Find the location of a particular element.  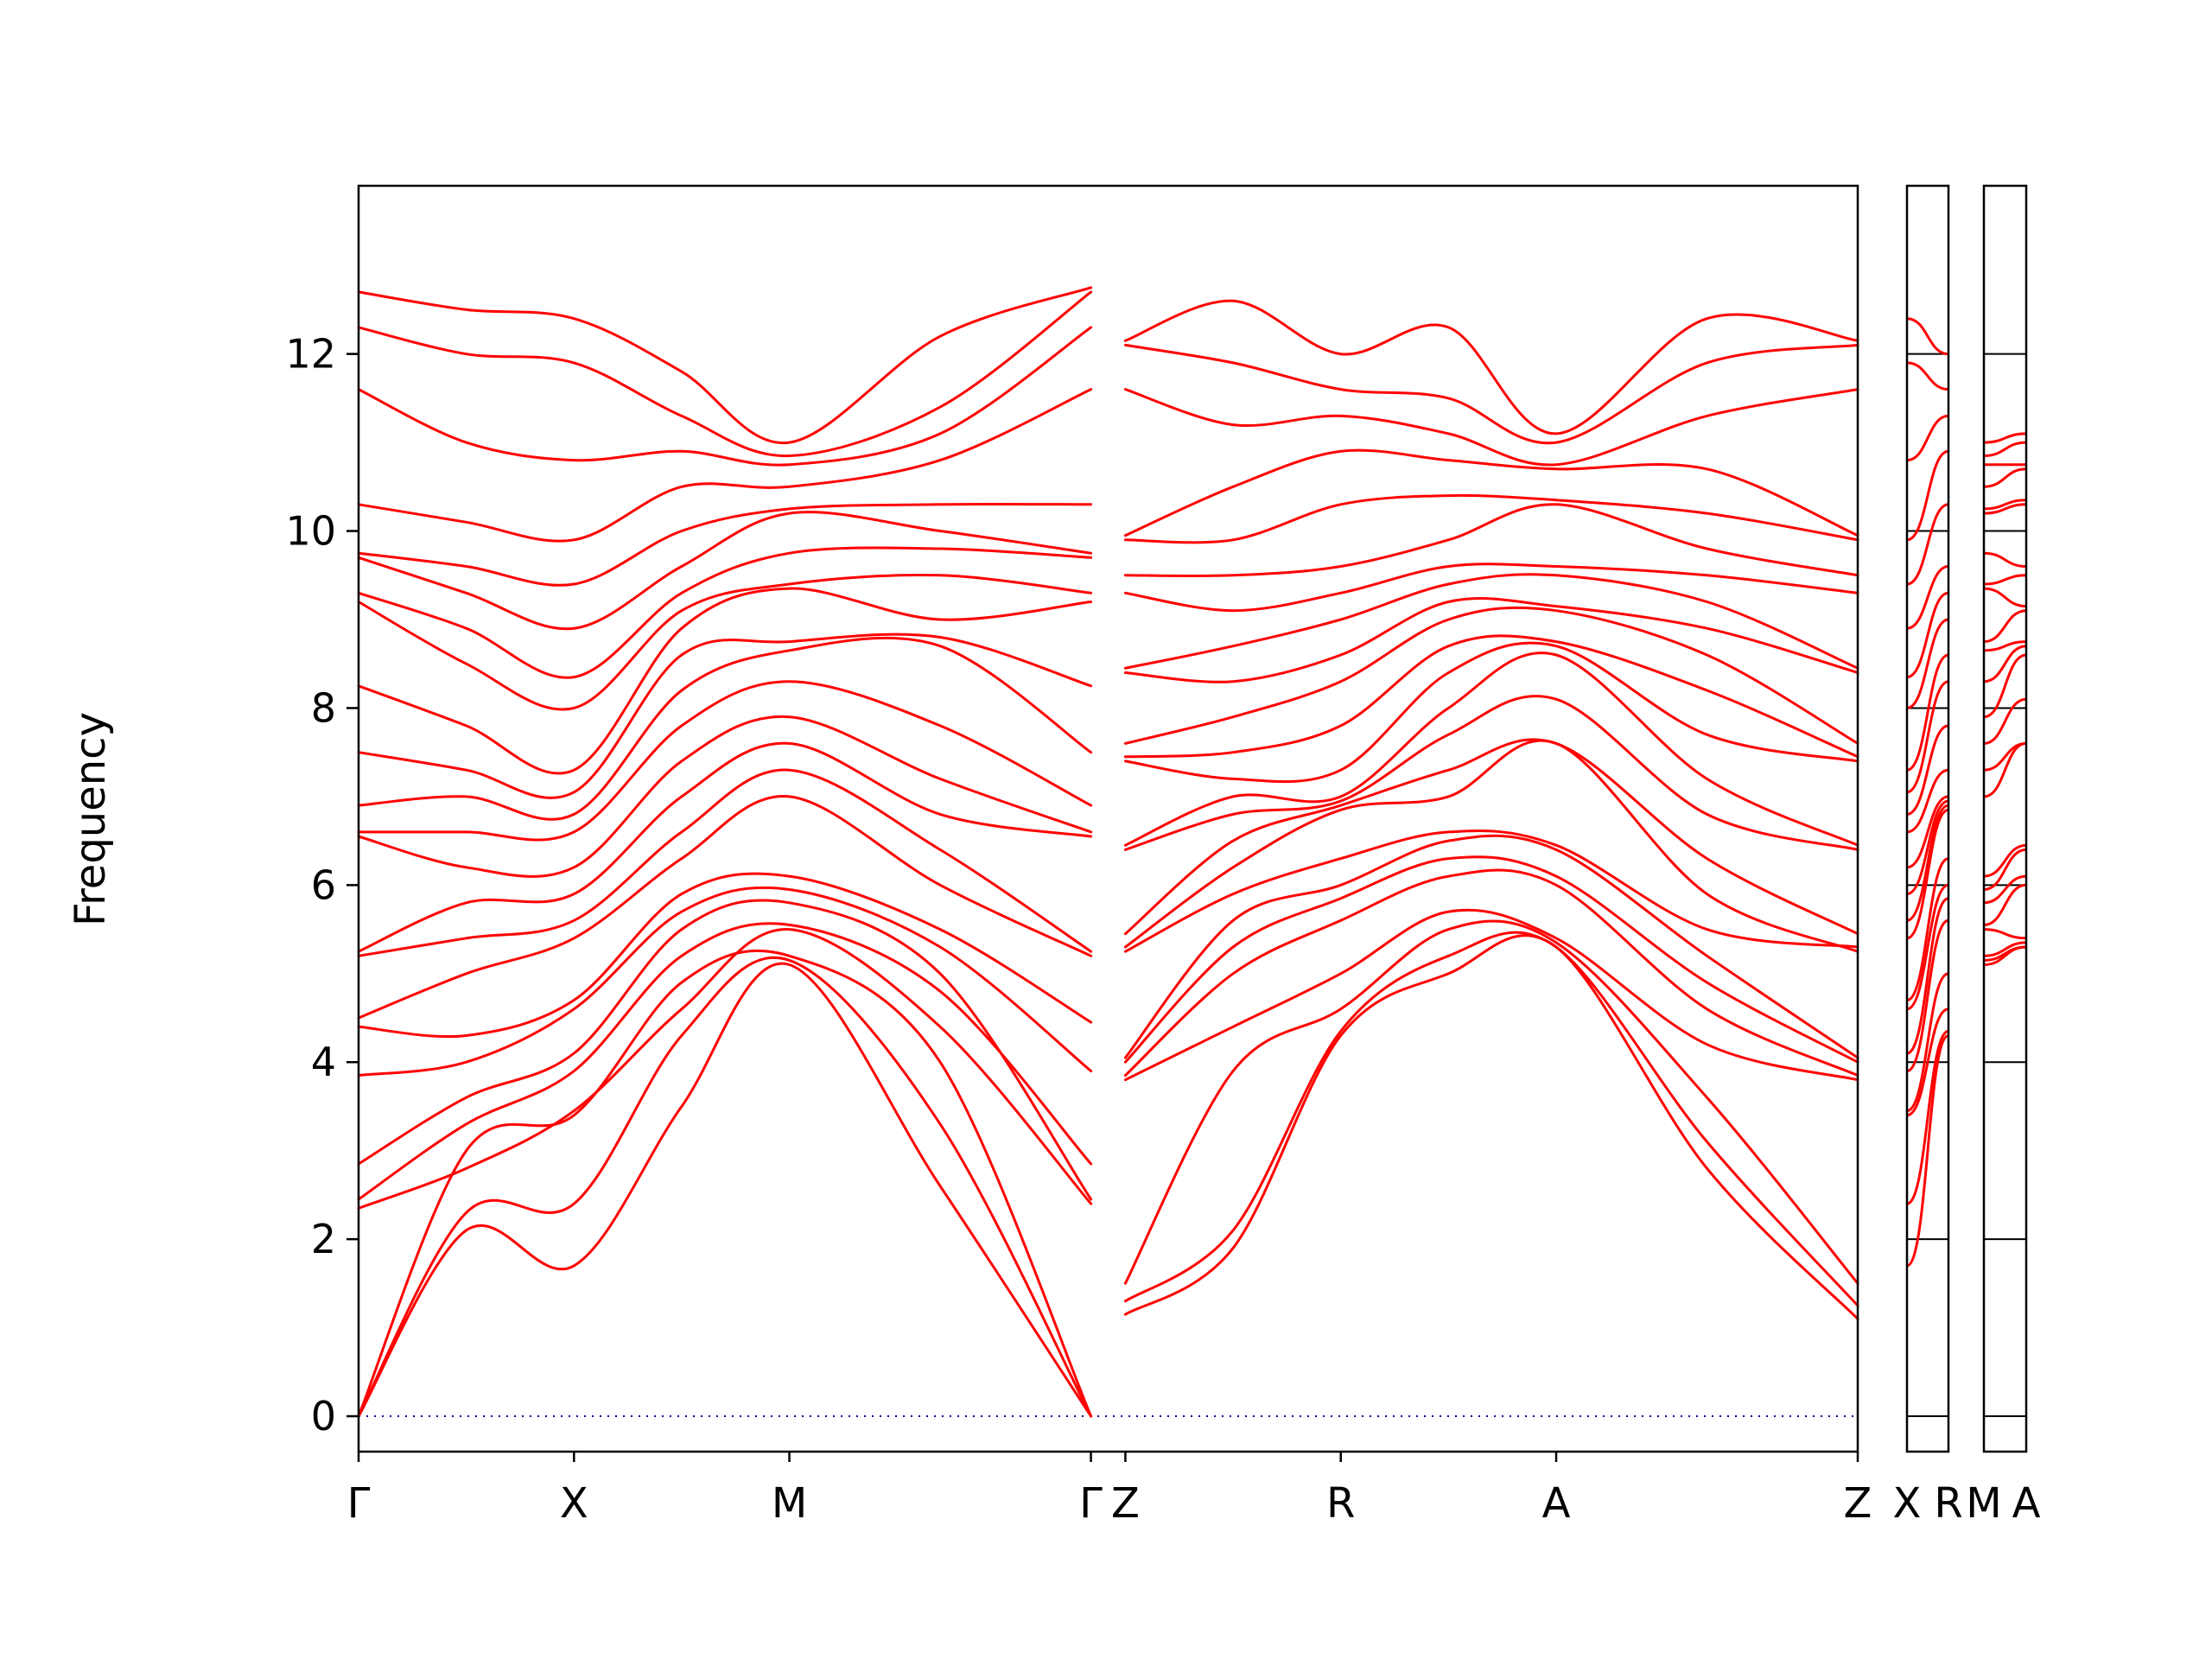

ma-panel-frame is located at coordinates (2005, 818).